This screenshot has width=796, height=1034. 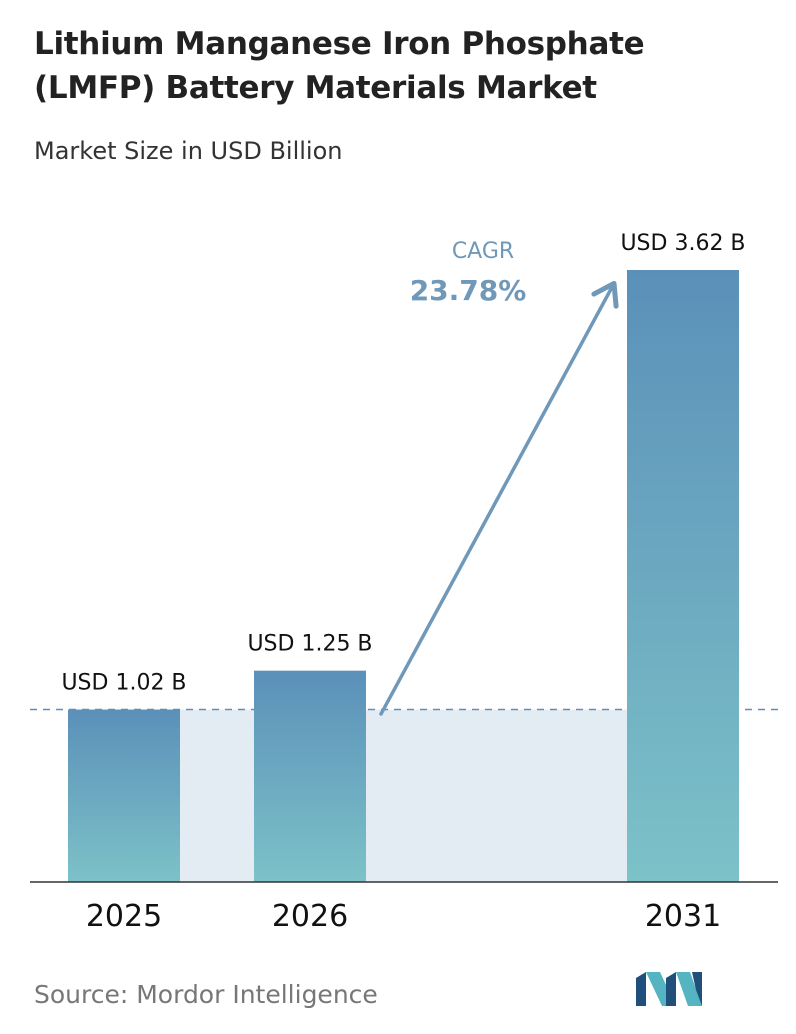 What do you see at coordinates (682, 243) in the screenshot?
I see `bar-value-label-2031: USD 3.62 B` at bounding box center [682, 243].